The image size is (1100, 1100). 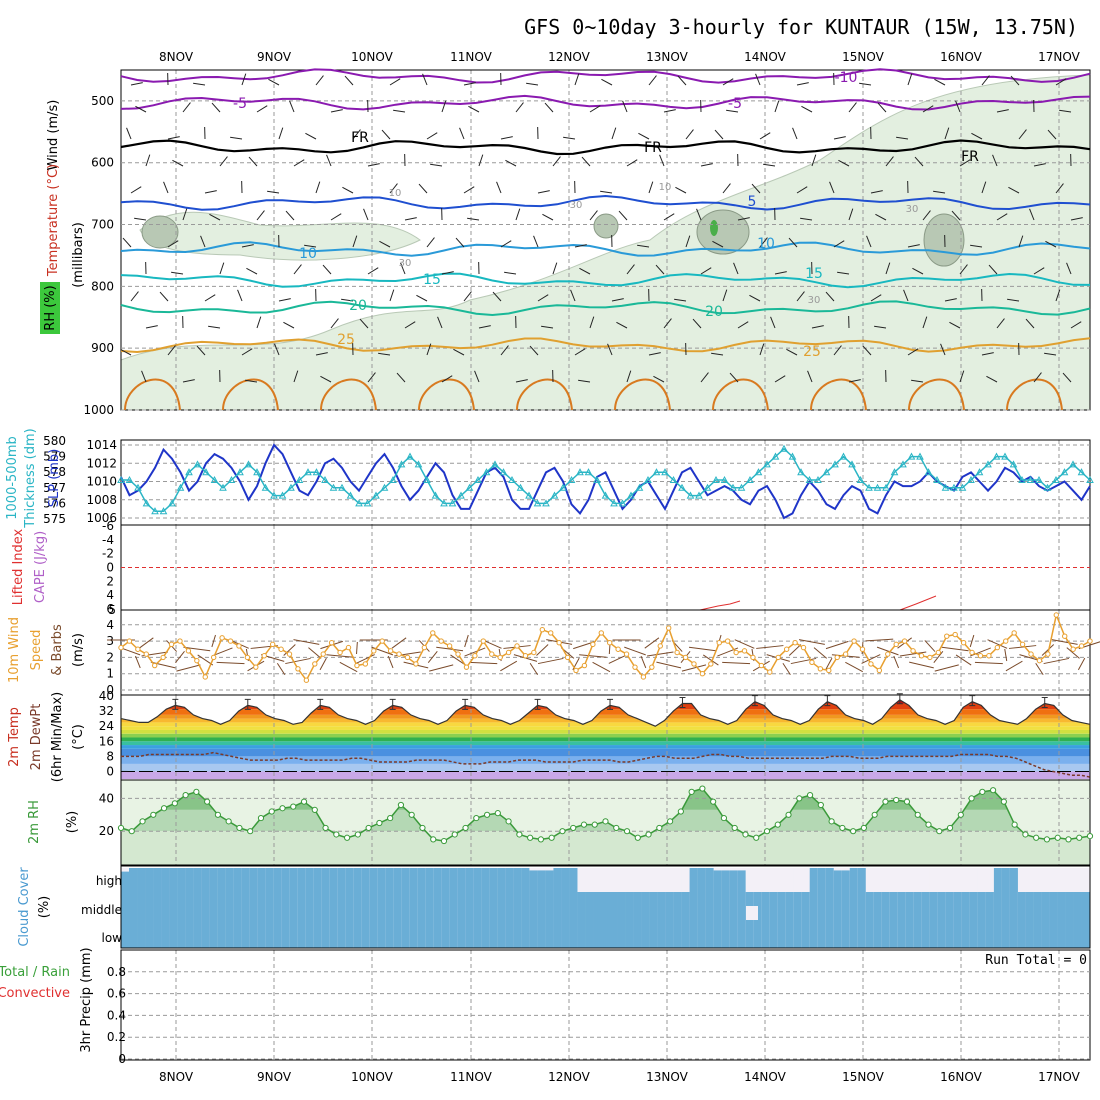 I want to click on cloud-tick-2: low, so click(x=112, y=938).